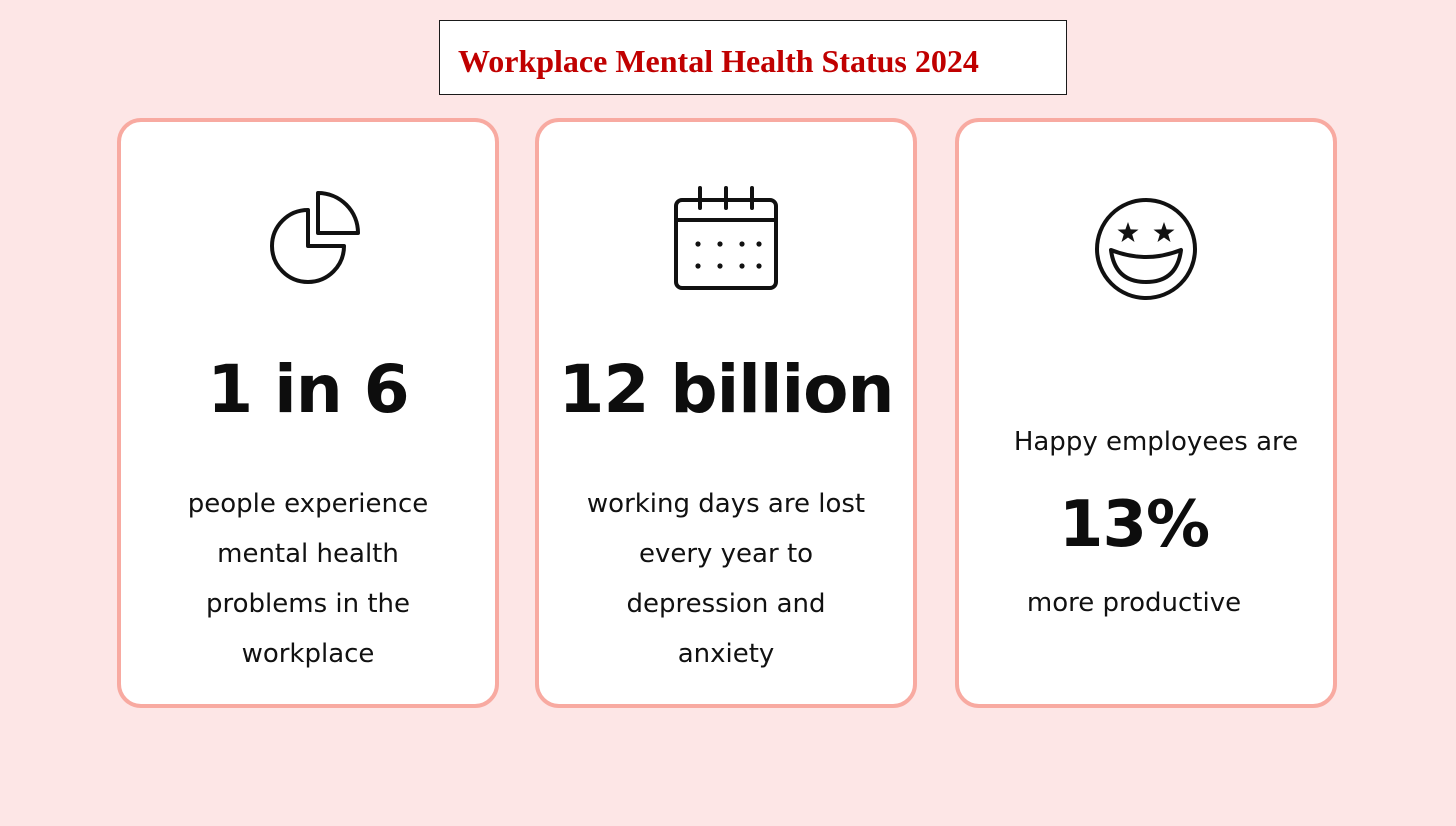  I want to click on outro-line: more productive, so click(1134, 603).